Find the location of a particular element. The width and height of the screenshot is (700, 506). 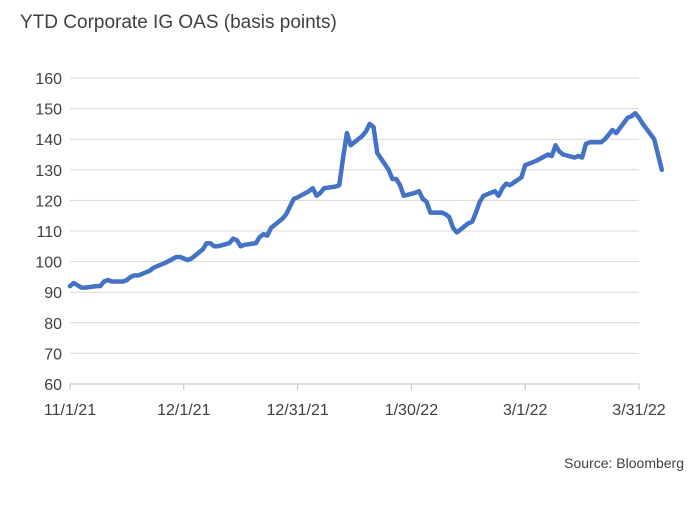

x-tick-label-5: 3/31/22 is located at coordinates (638, 410).